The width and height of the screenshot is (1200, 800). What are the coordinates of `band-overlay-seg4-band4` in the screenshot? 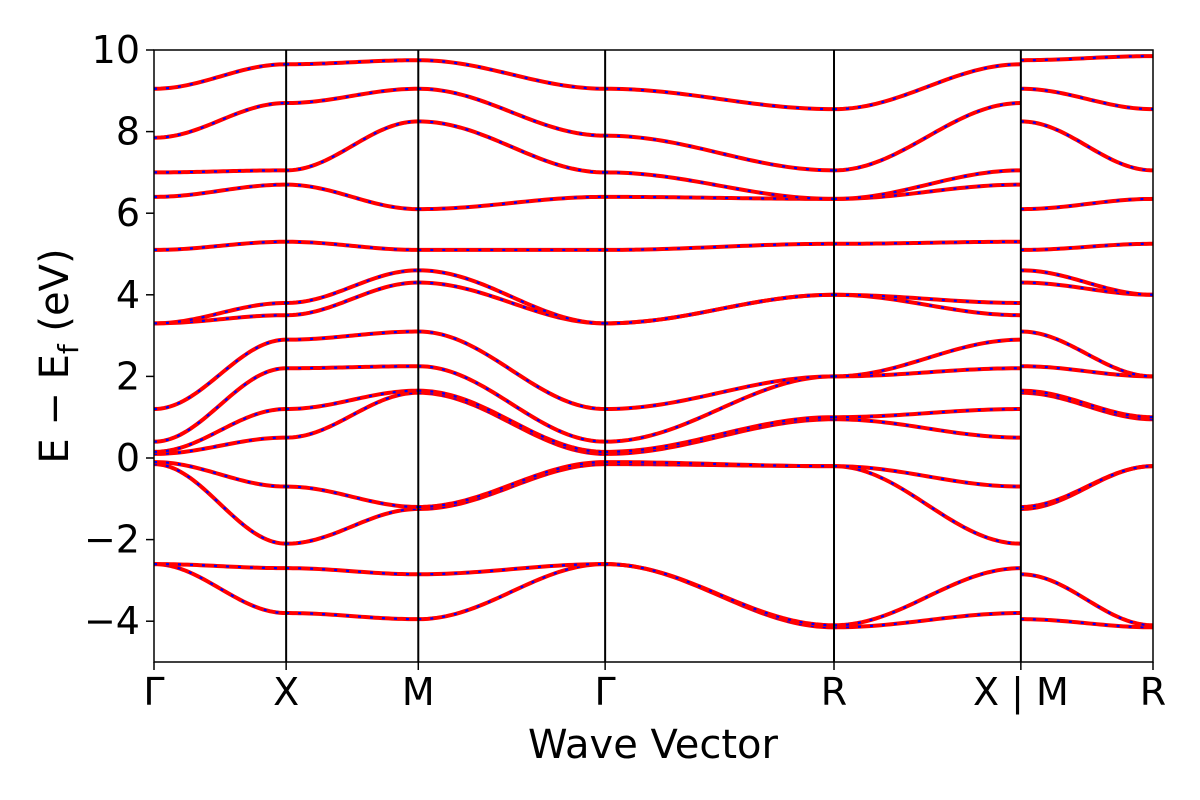 It's located at (927, 428).